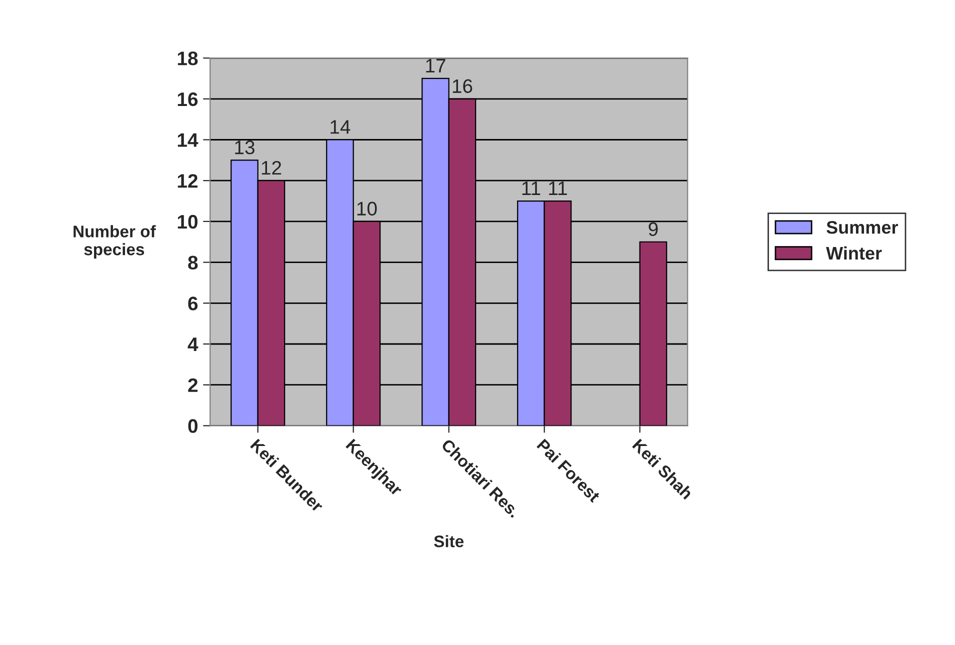 This screenshot has height=645, width=955. I want to click on data-label: 14, so click(340, 127).